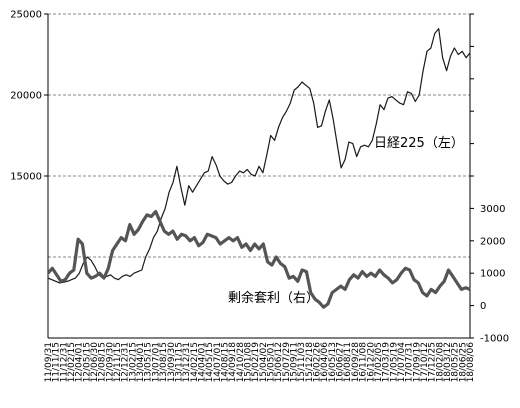  I want to click on x-tick-label: 12/09/30, so click(110, 362).